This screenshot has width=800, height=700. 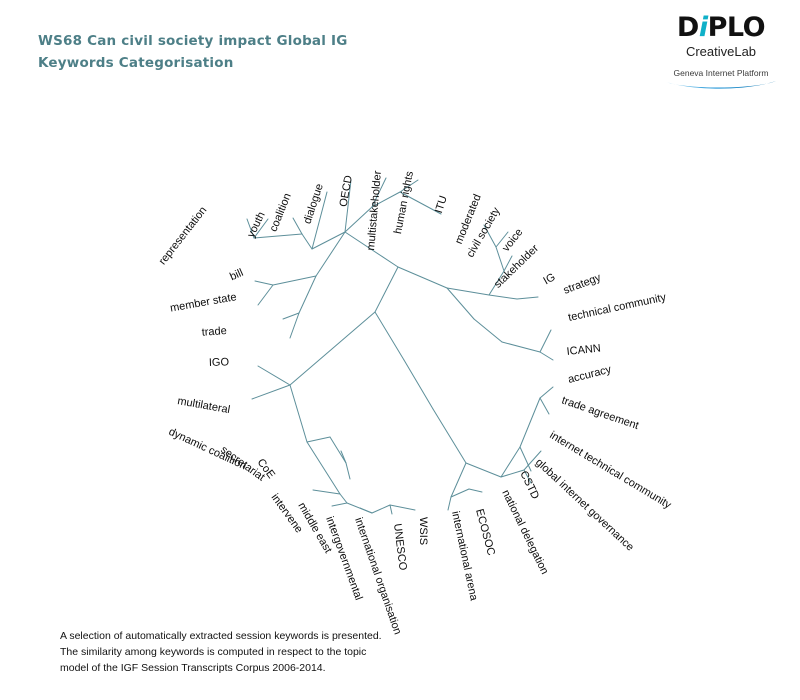 I want to click on tree-leaf-label: human rights, so click(x=404, y=202).